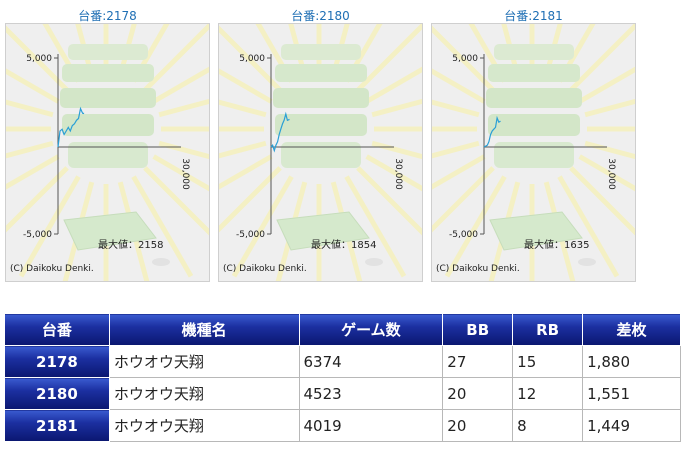 The height and width of the screenshot is (451, 685). I want to click on table-row: 2178 ホウオウ天翔 6374 27 15 1,880, so click(342, 361).